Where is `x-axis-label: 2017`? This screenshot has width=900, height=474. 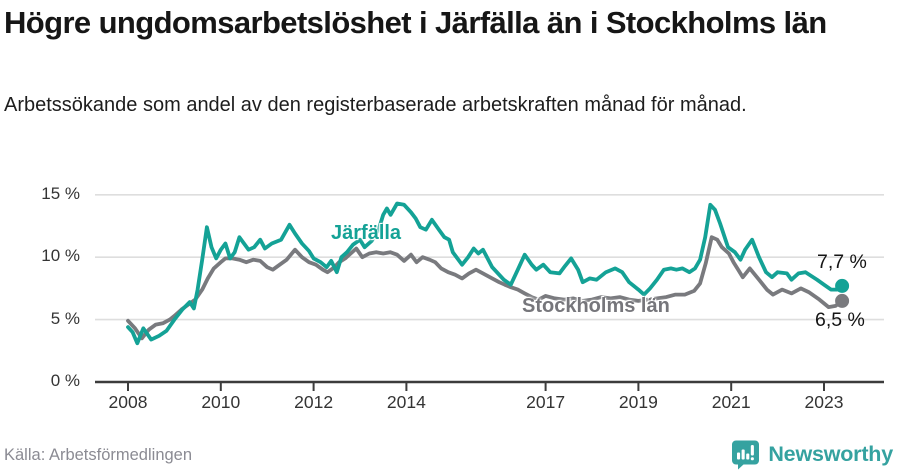 x-axis-label: 2017 is located at coordinates (546, 402).